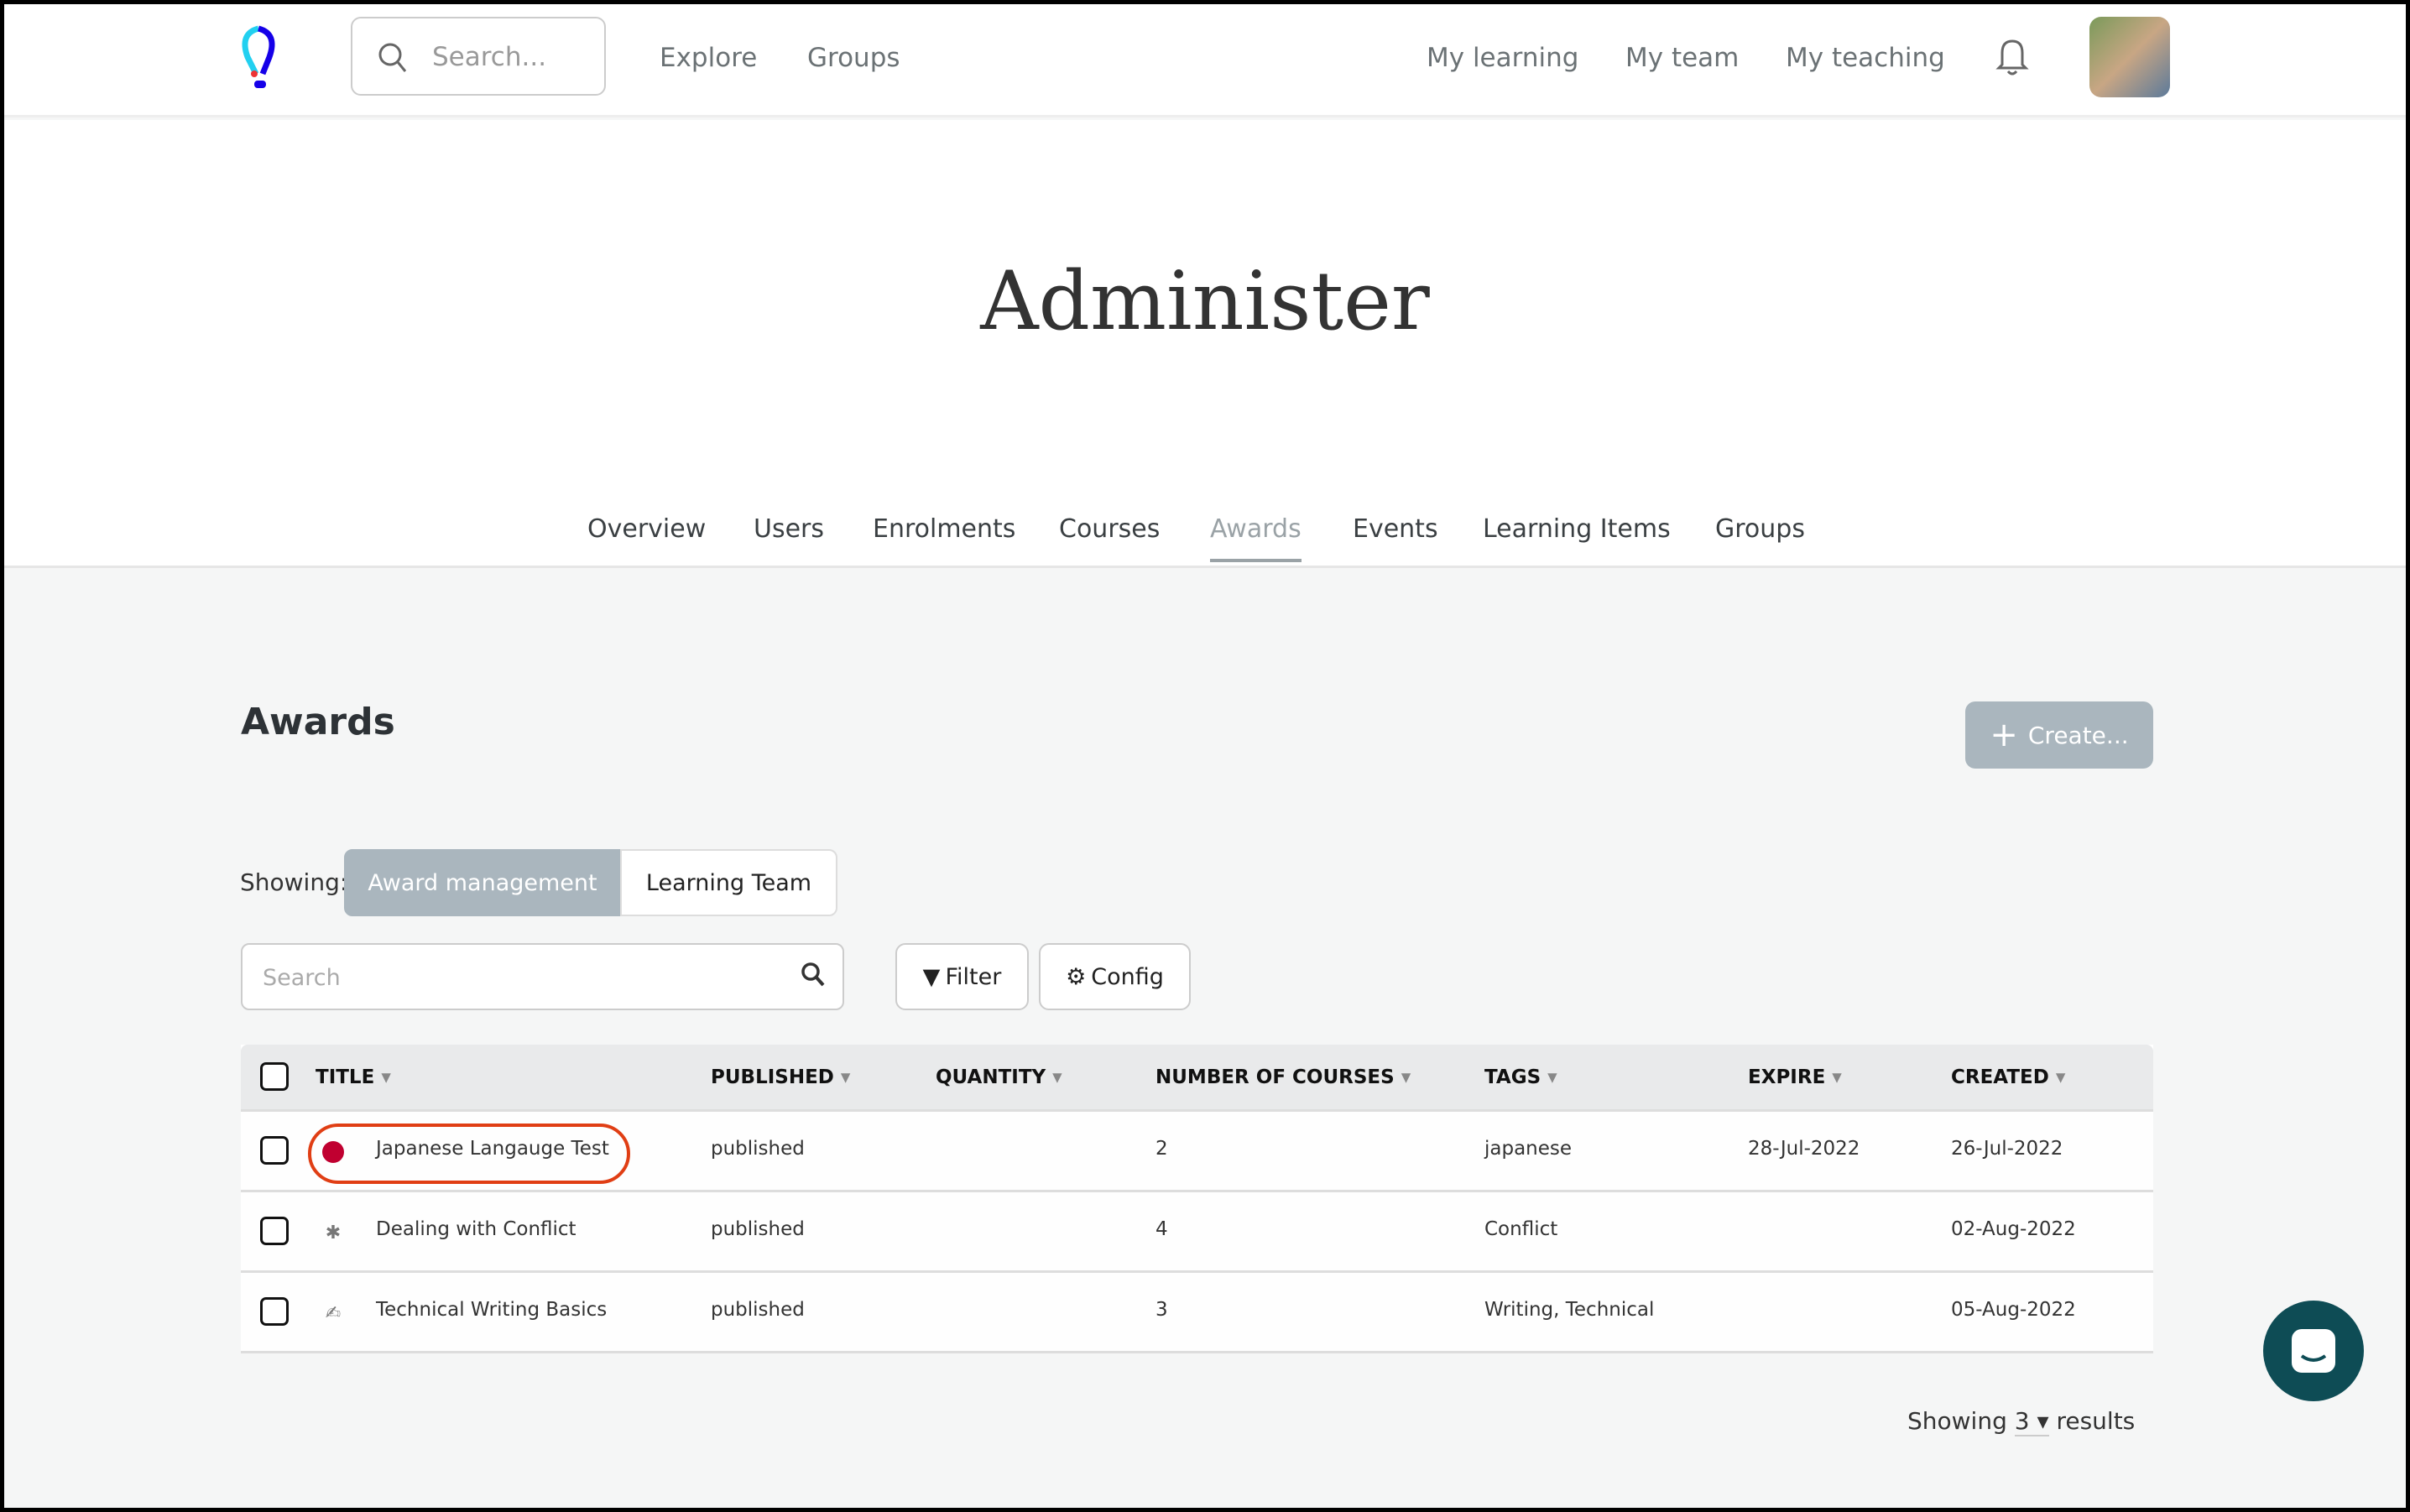  Describe the element at coordinates (2008, 1077) in the screenshot. I see `col-created: CREATED` at that location.